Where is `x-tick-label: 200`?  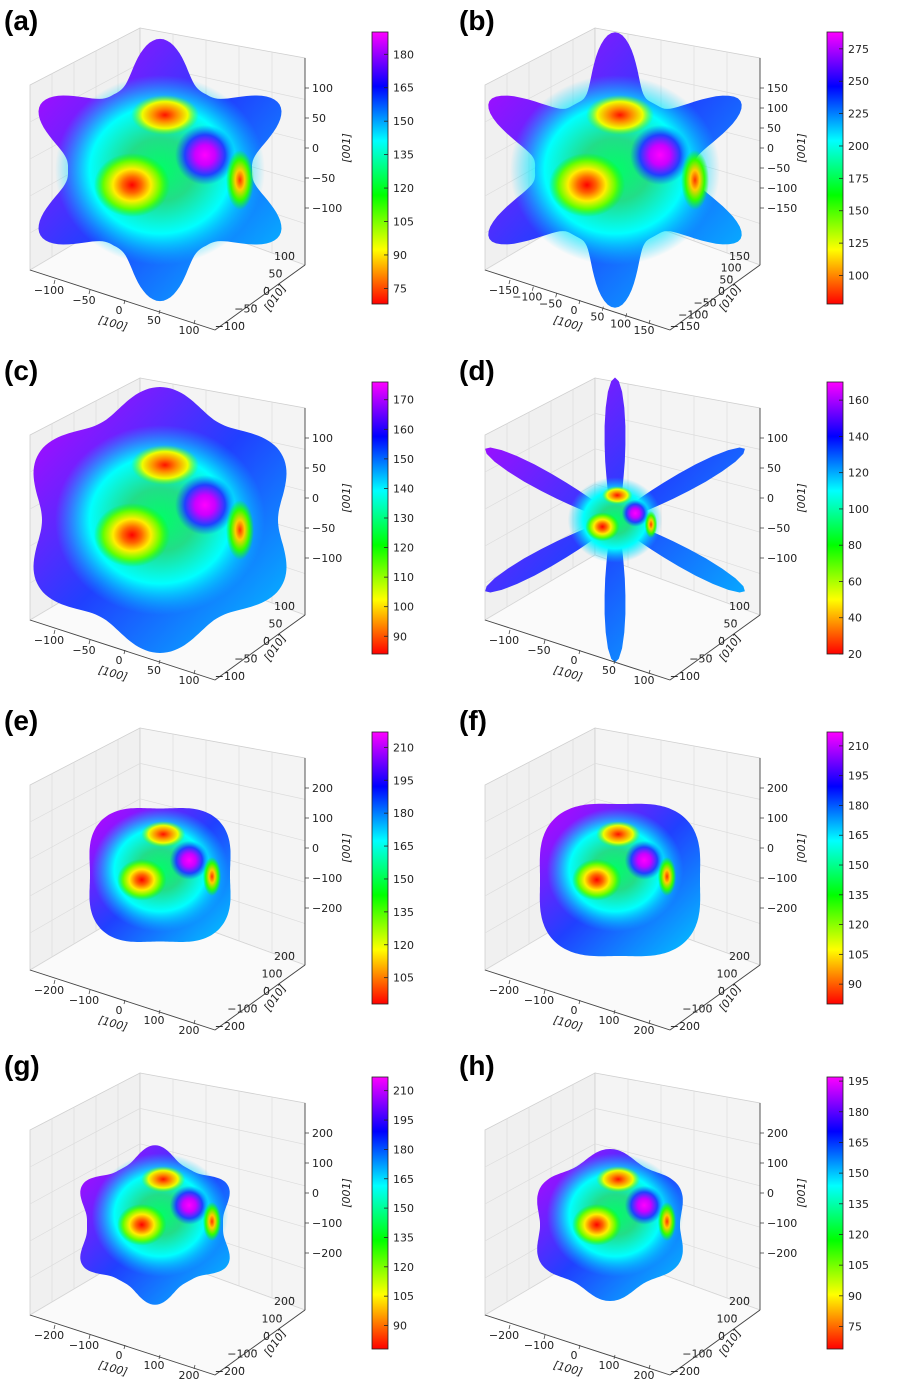 x-tick-label: 200 is located at coordinates (644, 1030).